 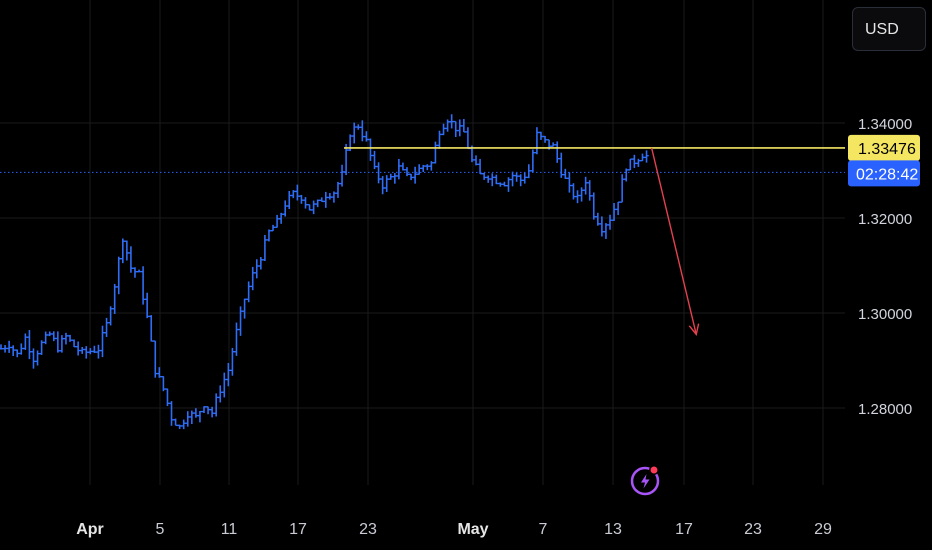 I want to click on countdown-label: 02:28:42, so click(x=887, y=174).